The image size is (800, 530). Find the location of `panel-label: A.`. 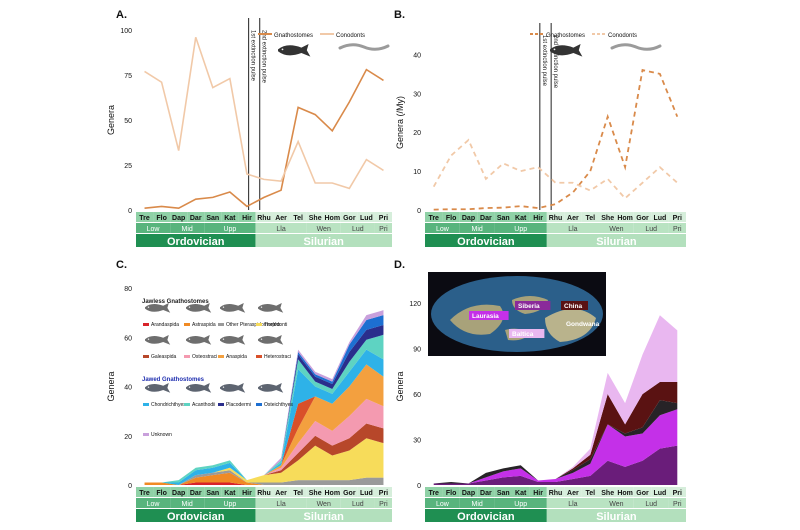

panel-label: A. is located at coordinates (121, 15).